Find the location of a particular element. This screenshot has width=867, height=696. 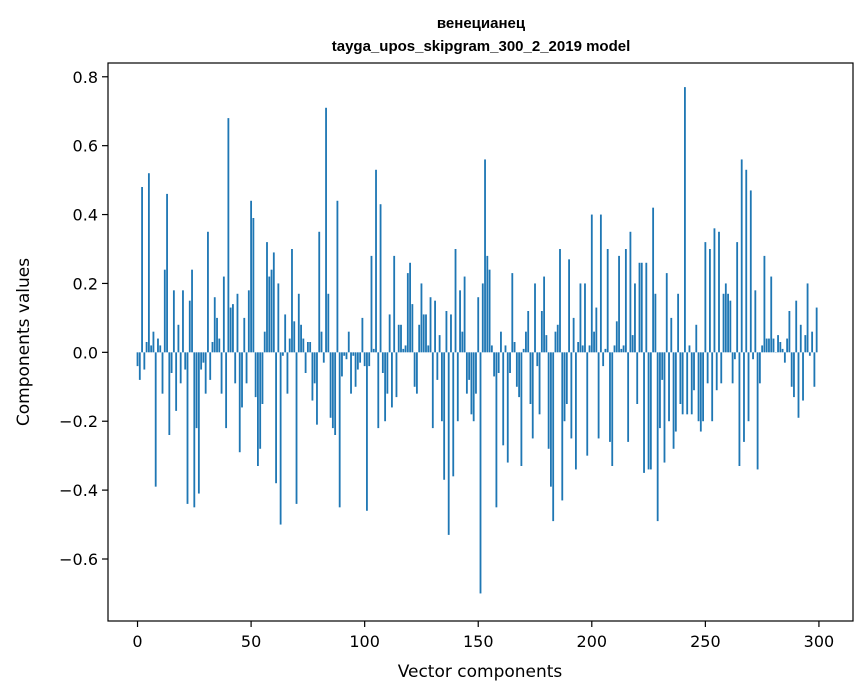

x-tick-label: 200 is located at coordinates (592, 641).